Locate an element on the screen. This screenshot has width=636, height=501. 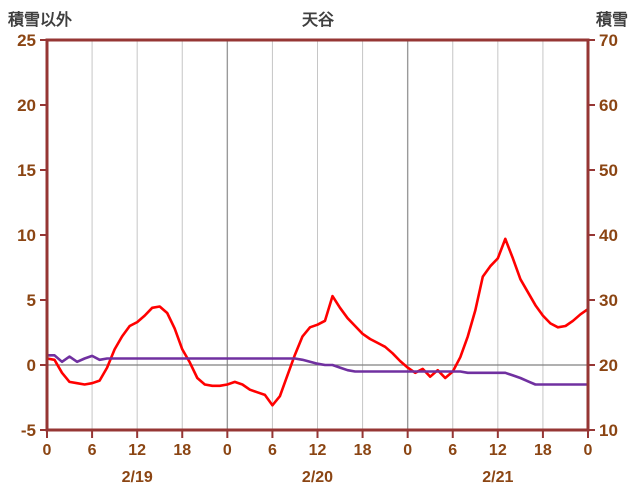
svg-text: 15 is located at coordinates (26, 170).